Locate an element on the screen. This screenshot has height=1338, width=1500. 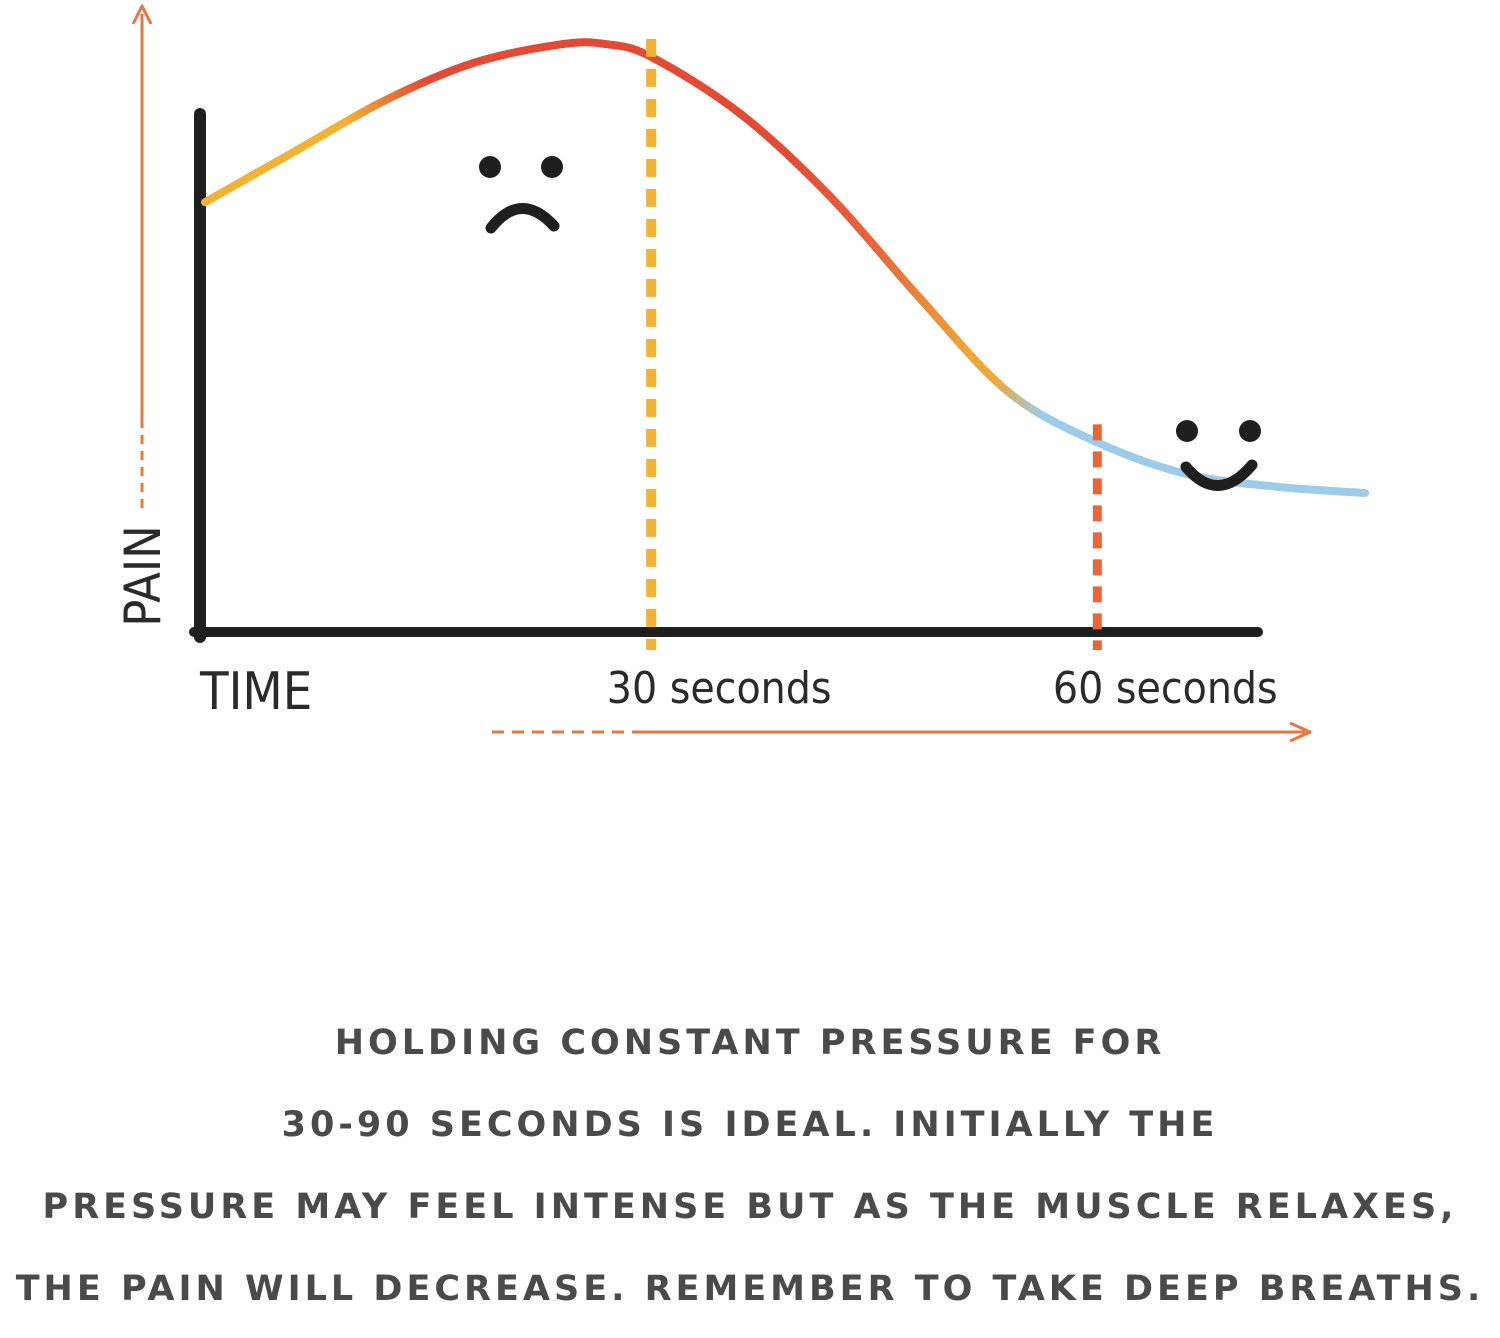
x-axis-label: TIME is located at coordinates (255, 692).